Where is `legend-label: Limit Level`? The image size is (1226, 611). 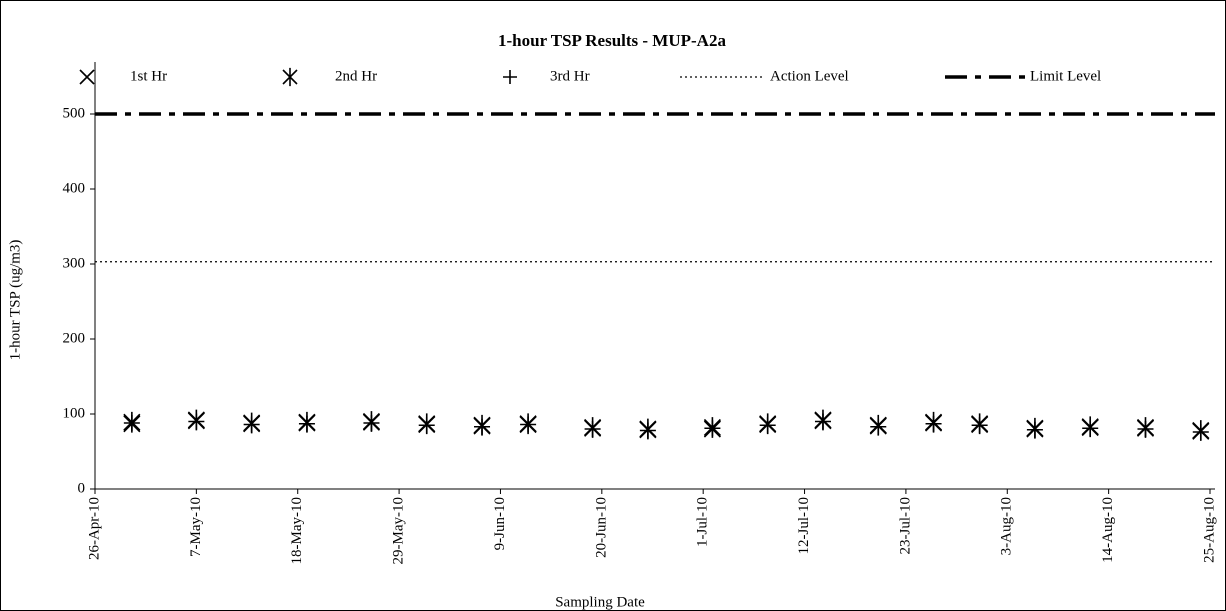 legend-label: Limit Level is located at coordinates (1065, 76).